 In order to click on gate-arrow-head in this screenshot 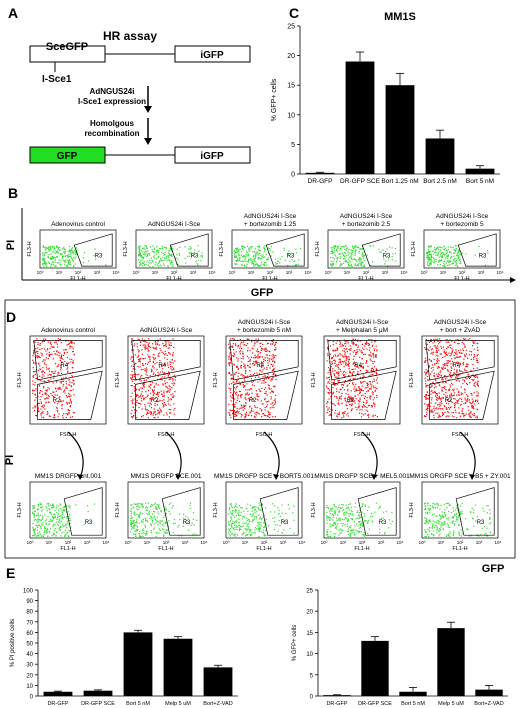, I will do `click(374, 477)`.